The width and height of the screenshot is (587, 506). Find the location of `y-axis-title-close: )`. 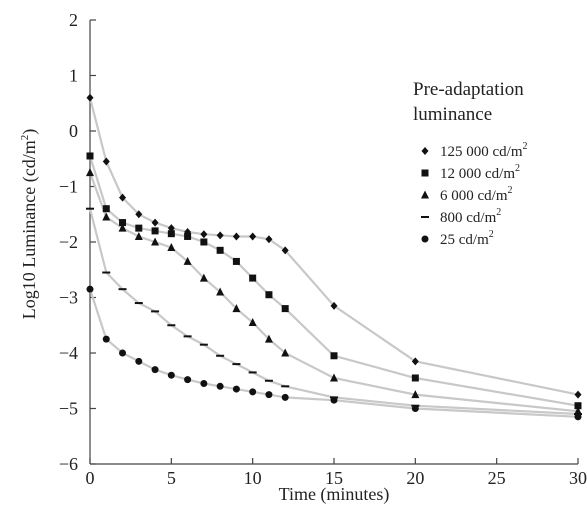

y-axis-title-close: ) is located at coordinates (29, 132).